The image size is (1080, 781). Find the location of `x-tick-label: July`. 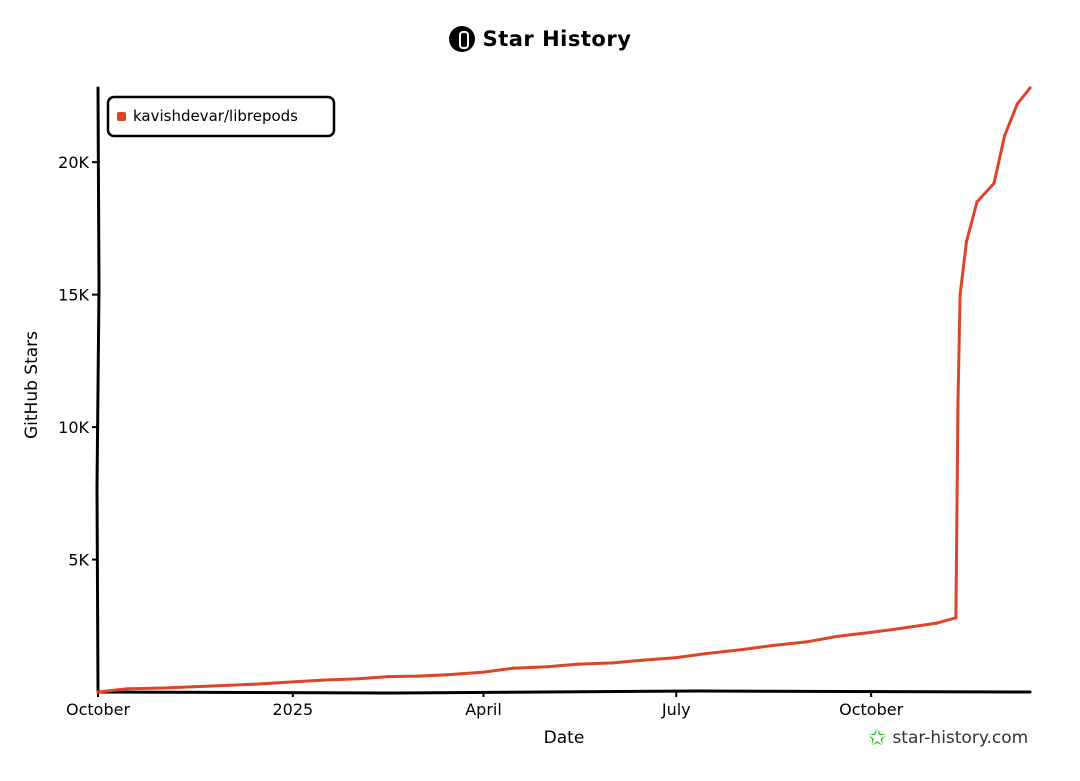

x-tick-label: July is located at coordinates (676, 709).